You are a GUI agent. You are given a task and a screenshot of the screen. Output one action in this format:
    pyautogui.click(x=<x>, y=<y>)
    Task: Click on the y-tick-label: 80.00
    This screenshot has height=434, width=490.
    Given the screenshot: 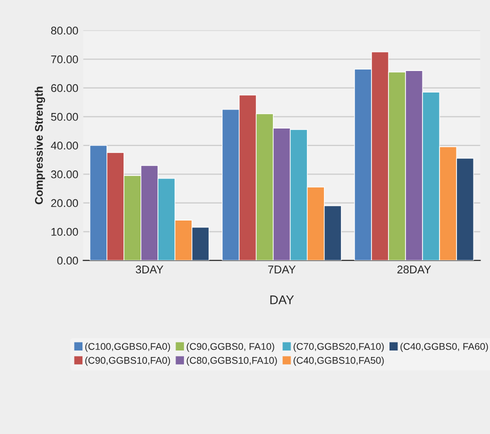 What is the action you would take?
    pyautogui.click(x=64, y=30)
    